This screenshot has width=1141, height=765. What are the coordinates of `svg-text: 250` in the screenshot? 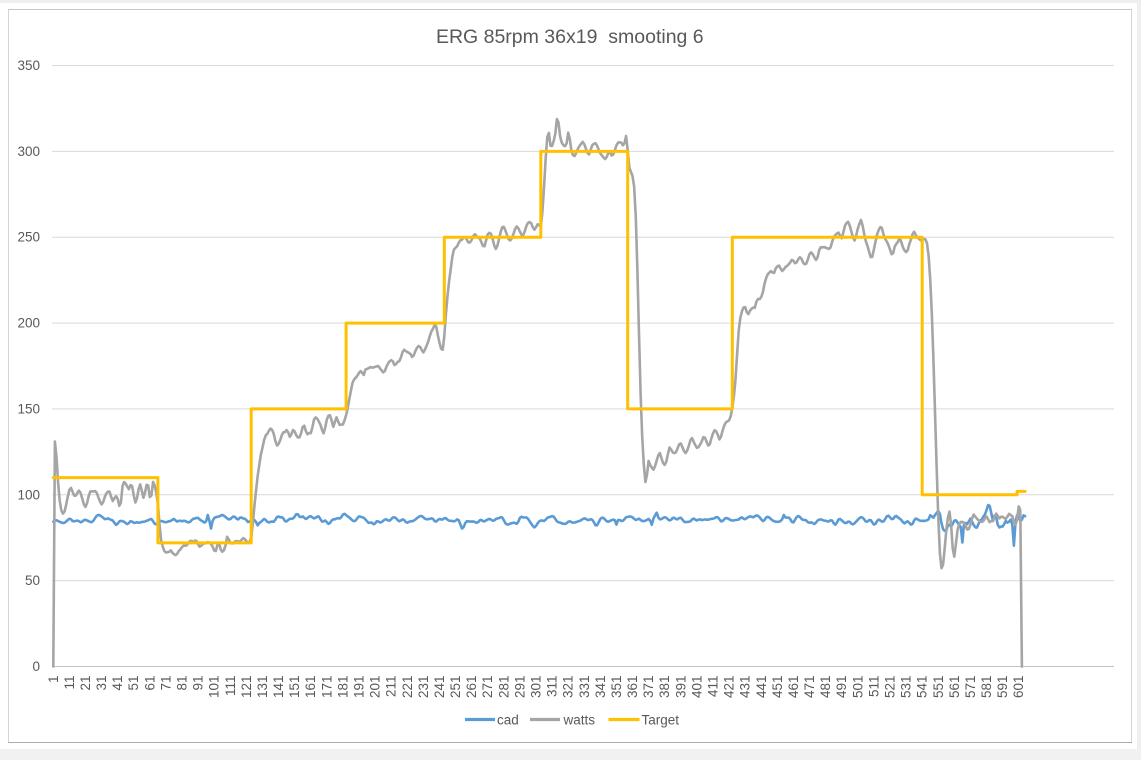 It's located at (28, 237).